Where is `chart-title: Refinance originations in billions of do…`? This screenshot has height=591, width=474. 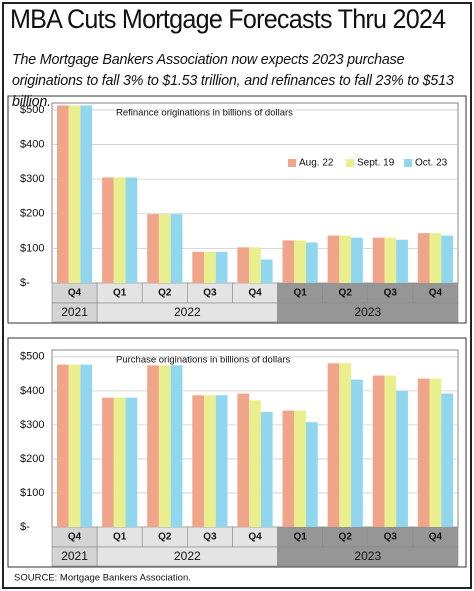 chart-title: Refinance originations in billions of do… is located at coordinates (204, 113).